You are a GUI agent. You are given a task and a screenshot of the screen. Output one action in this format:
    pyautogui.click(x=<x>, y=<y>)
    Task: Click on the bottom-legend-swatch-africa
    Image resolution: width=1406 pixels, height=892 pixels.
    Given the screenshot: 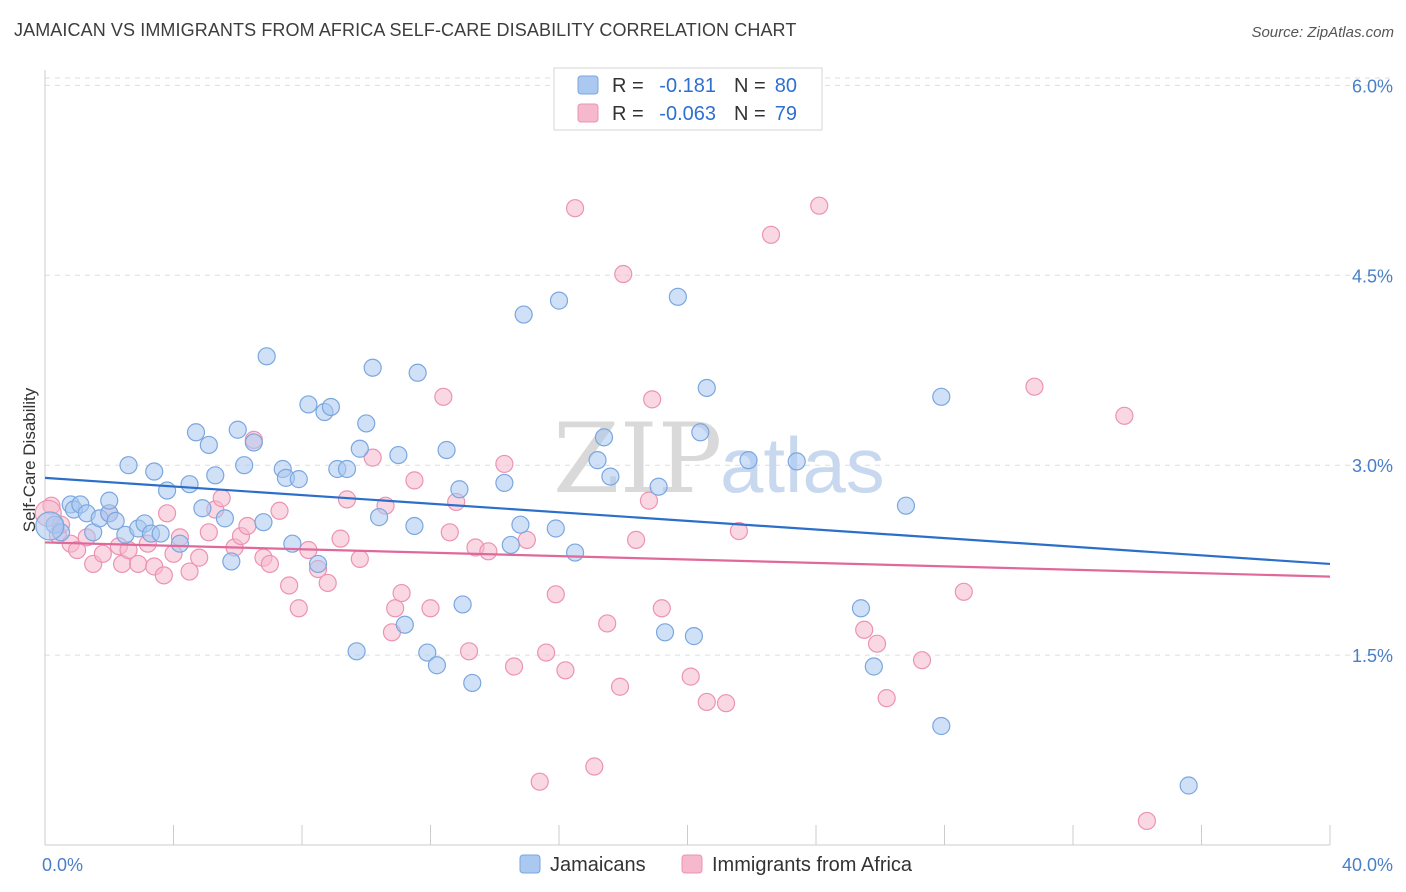 What is the action you would take?
    pyautogui.click(x=692, y=864)
    